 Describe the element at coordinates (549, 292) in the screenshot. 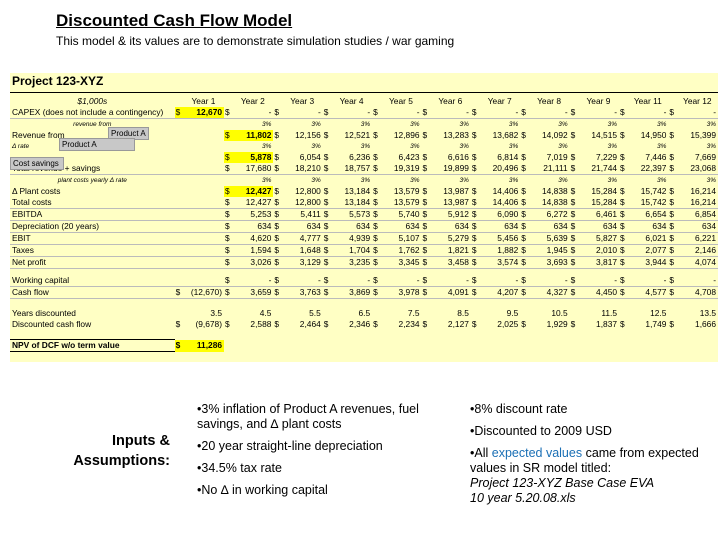

I see `row-value: 4,327` at that location.